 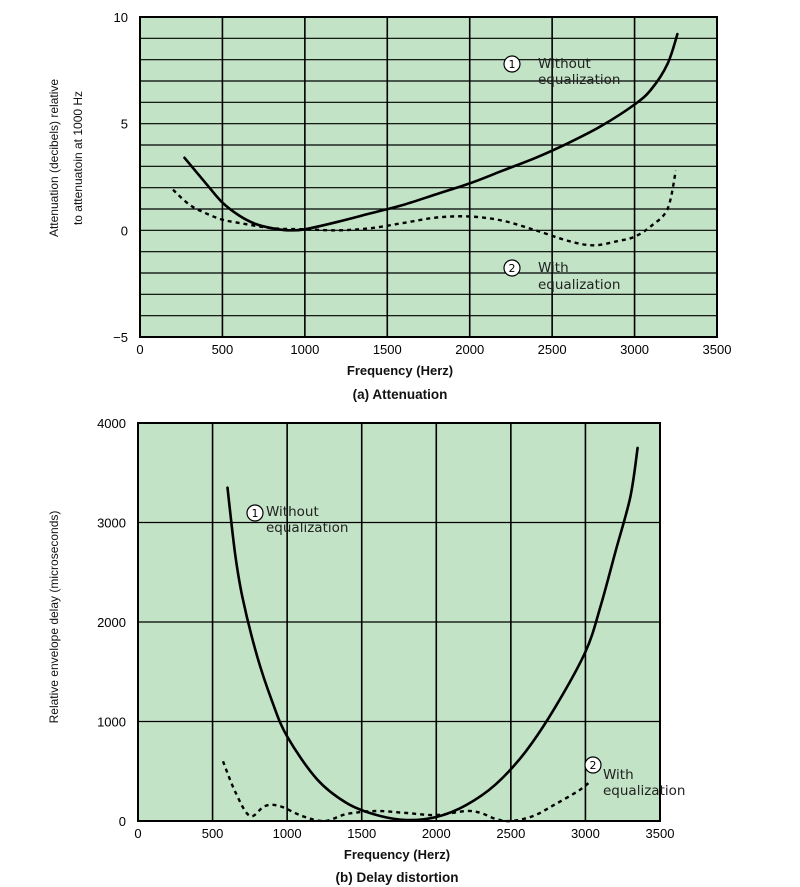 What do you see at coordinates (396, 877) in the screenshot?
I see `delay-caption: (b) Delay distortion` at bounding box center [396, 877].